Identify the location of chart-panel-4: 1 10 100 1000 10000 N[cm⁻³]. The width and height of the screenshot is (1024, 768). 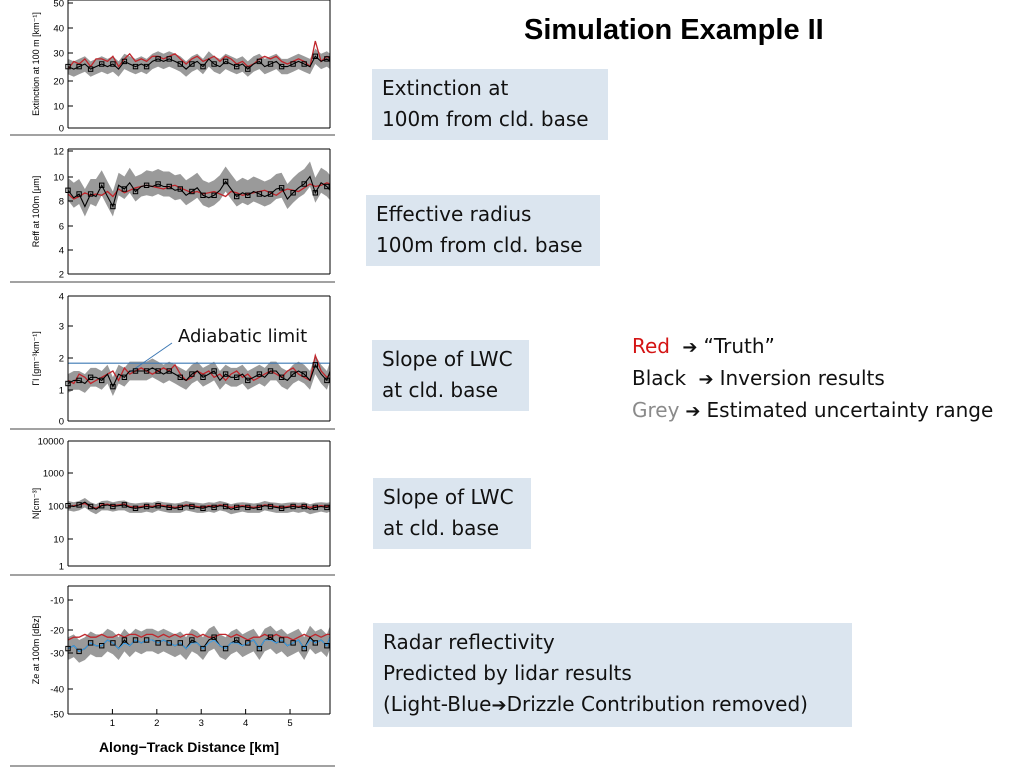
(172, 506).